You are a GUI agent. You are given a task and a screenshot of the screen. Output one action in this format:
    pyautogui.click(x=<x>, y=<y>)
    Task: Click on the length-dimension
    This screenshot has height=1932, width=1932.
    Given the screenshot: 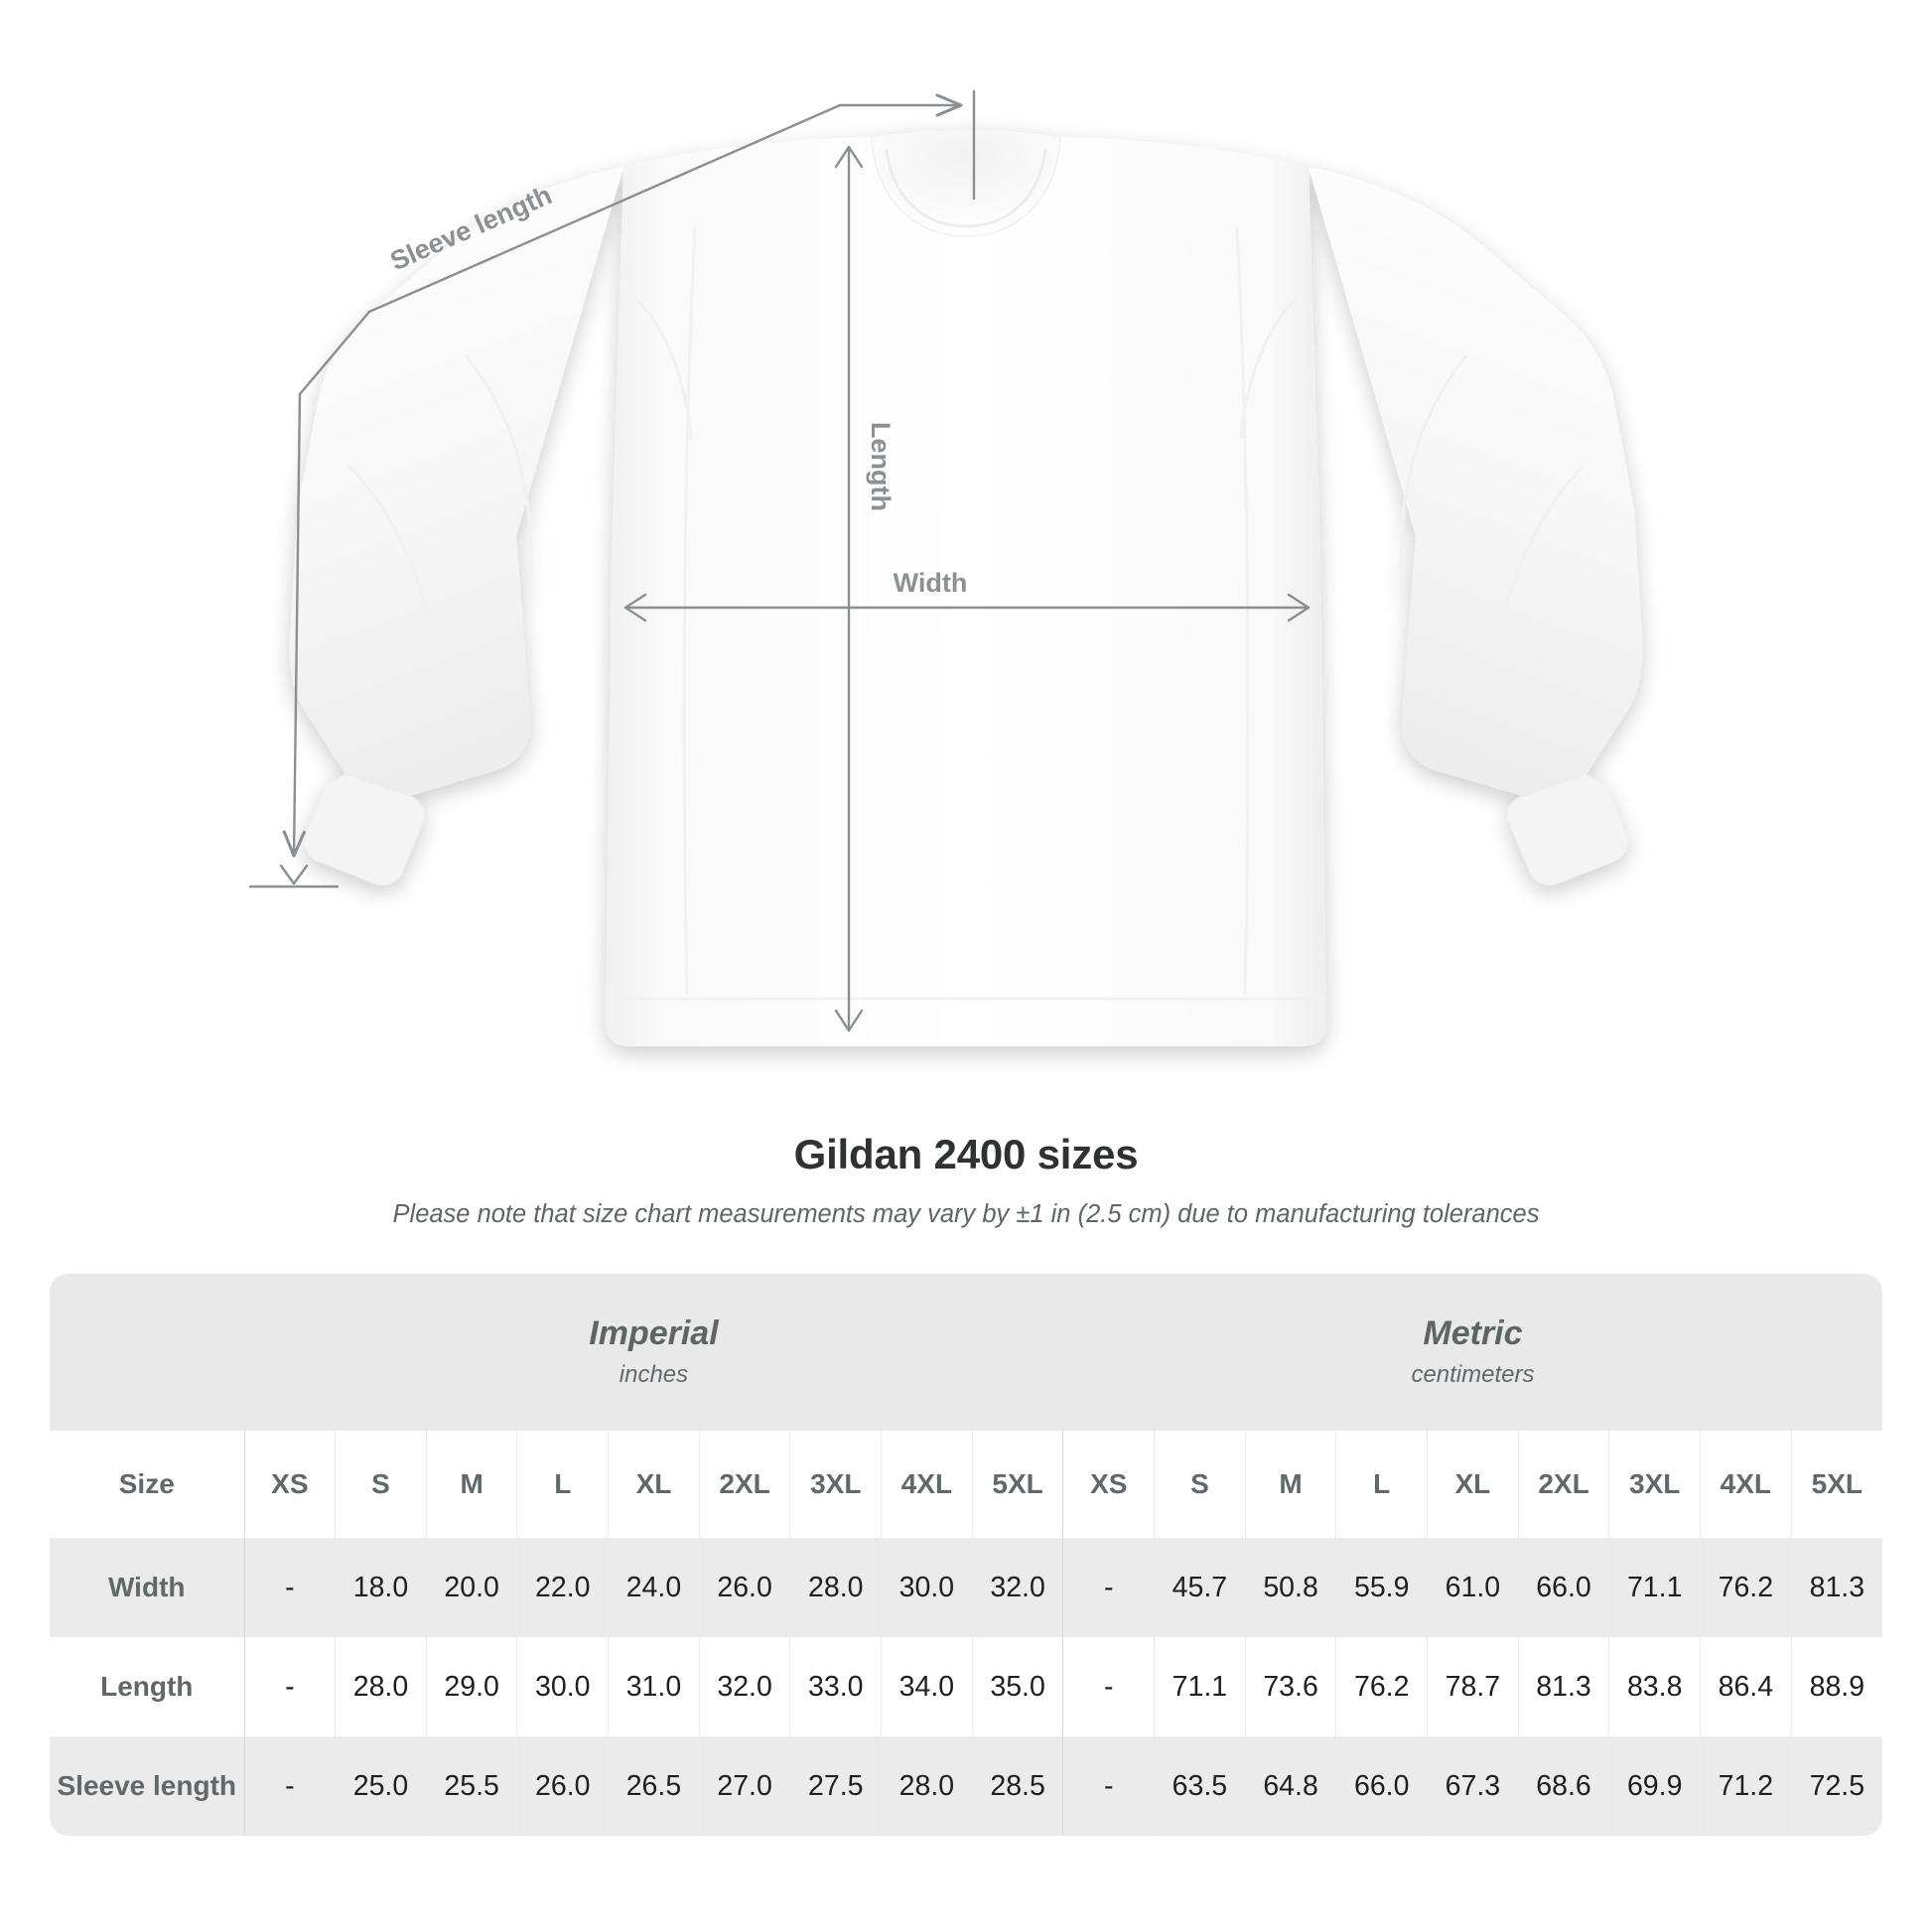 What is the action you would take?
    pyautogui.click(x=849, y=589)
    